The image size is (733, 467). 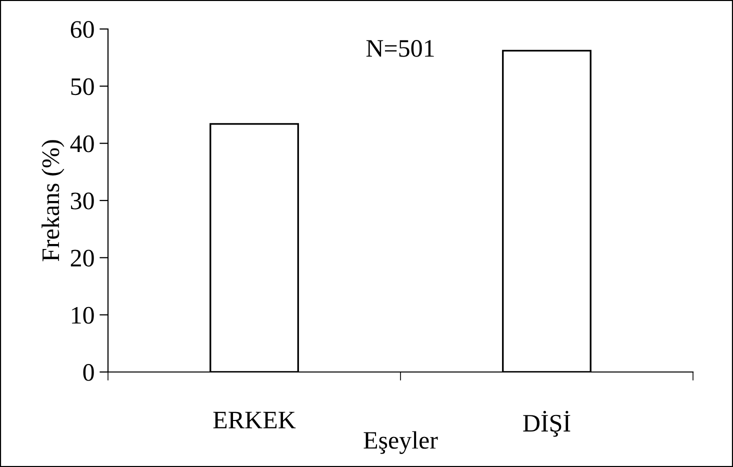 I want to click on annotation: N=501, so click(x=400, y=48).